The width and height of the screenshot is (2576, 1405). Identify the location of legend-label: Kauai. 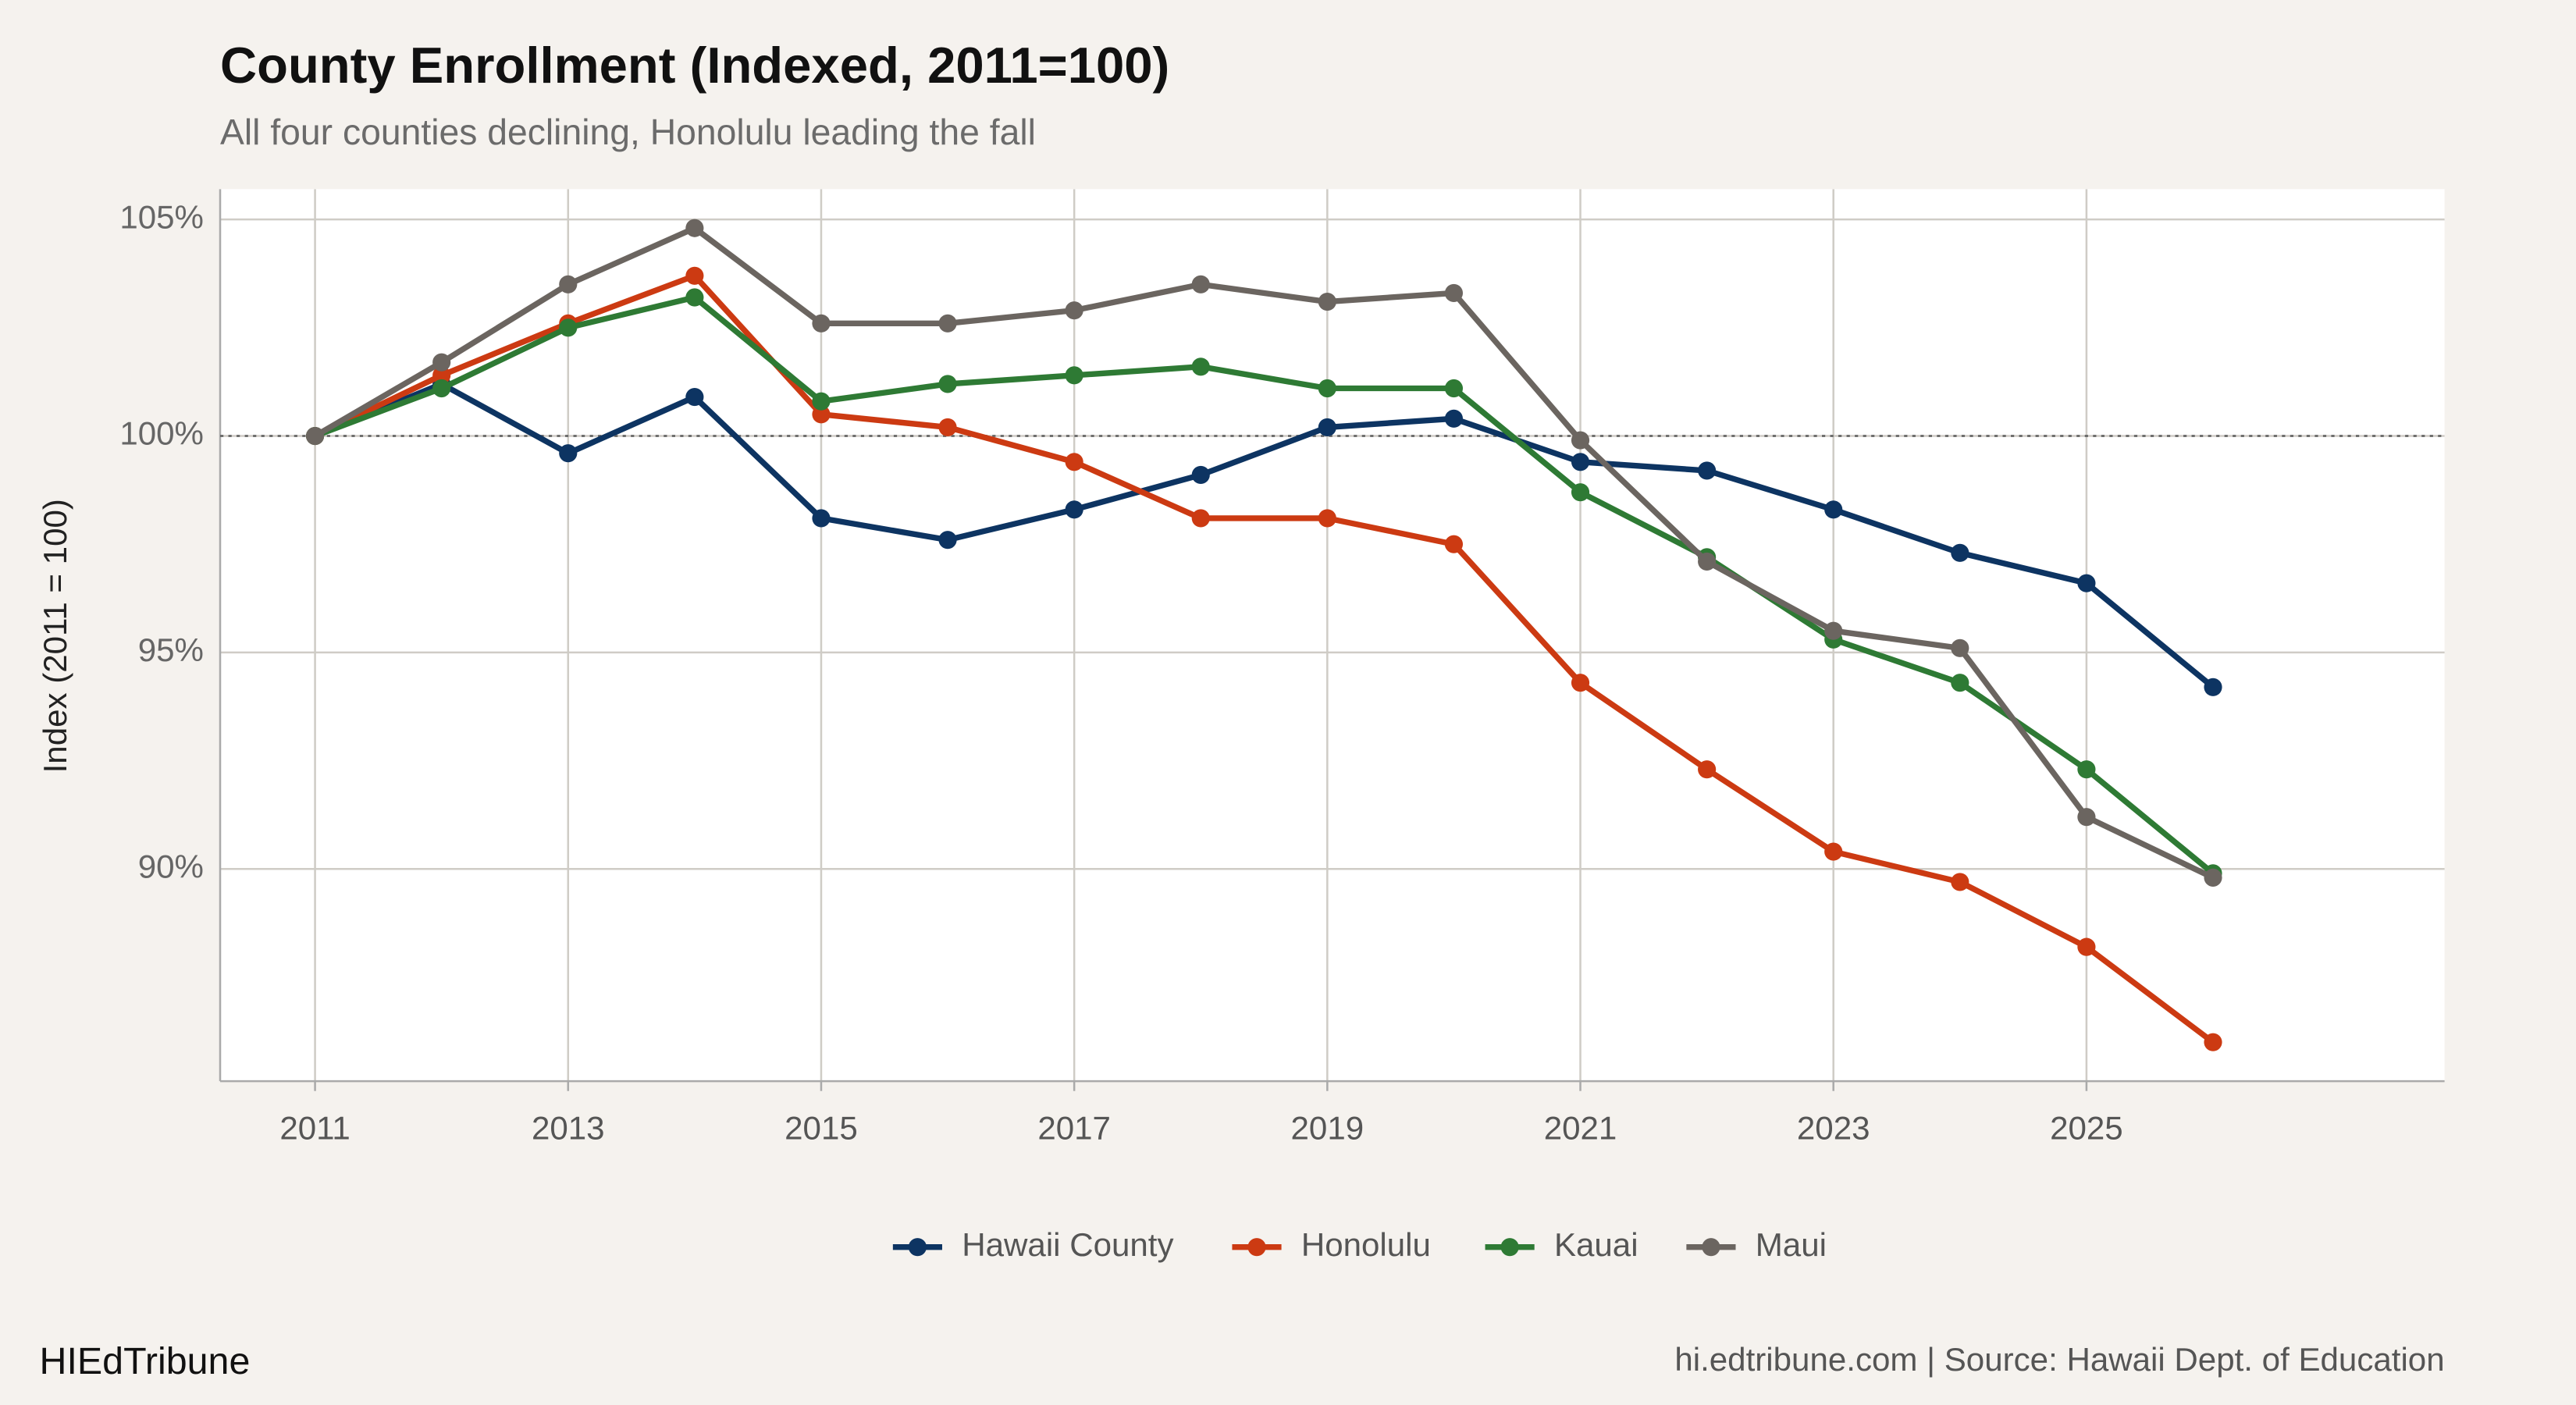
(1596, 1244).